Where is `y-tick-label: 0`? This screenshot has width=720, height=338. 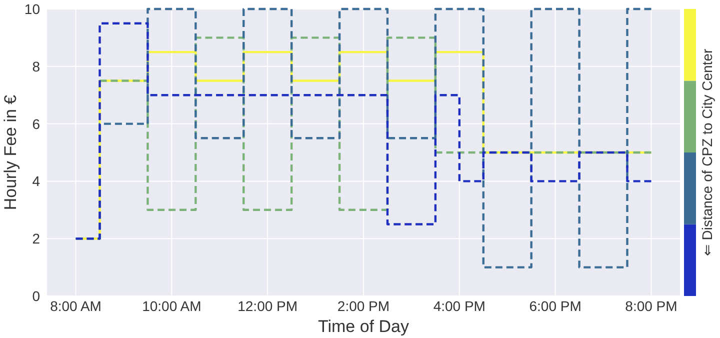
y-tick-label: 0 is located at coordinates (36, 296).